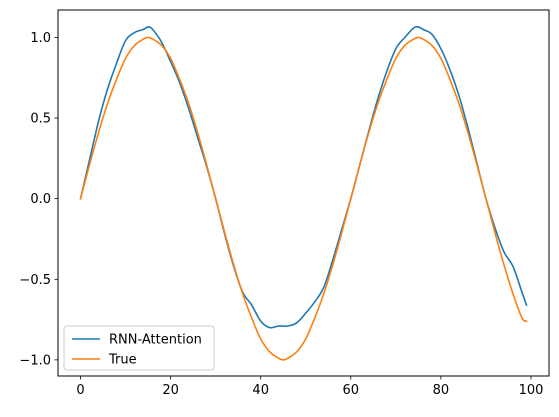 Image resolution: width=559 pixels, height=417 pixels. I want to click on y-tick-label: −0.5, so click(35, 280).